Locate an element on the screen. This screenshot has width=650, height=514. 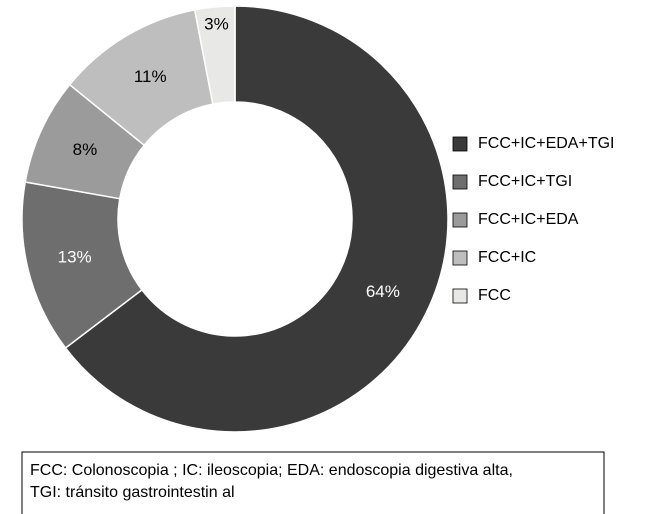
legend-text: FCC+IC+TGI is located at coordinates (525, 181).